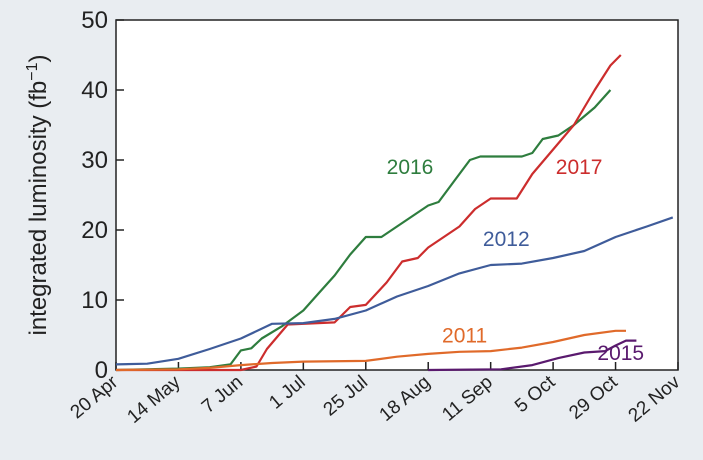 The height and width of the screenshot is (460, 703). I want to click on series-label-2012: 2012, so click(506, 239).